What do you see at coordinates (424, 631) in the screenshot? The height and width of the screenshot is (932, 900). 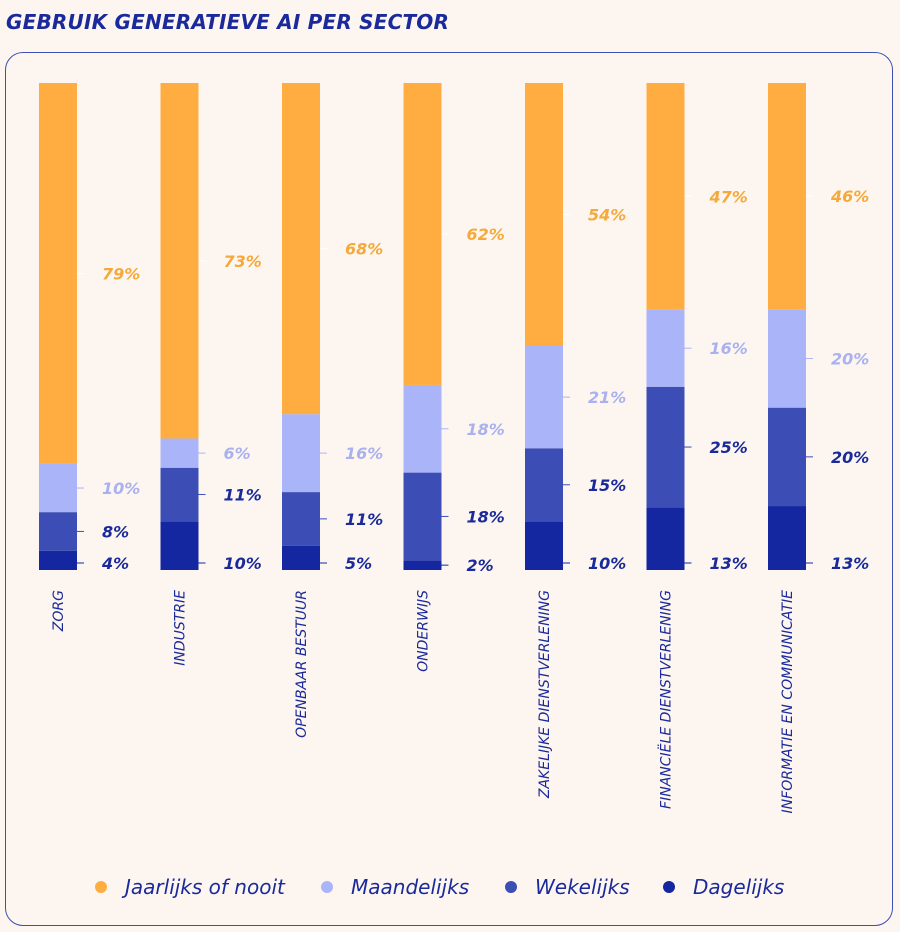 I see `category-label-onderwijs: ONDERWIJS` at bounding box center [424, 631].